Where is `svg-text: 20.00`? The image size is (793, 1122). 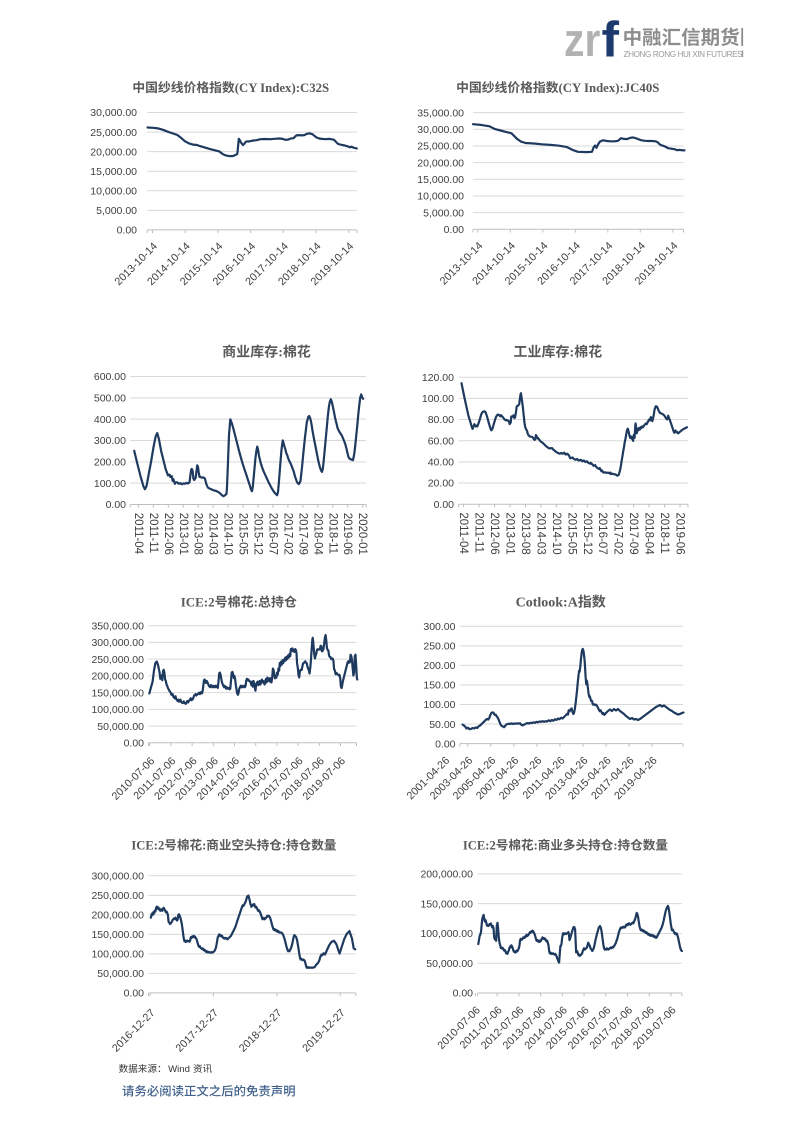
svg-text: 20.00 is located at coordinates (441, 484).